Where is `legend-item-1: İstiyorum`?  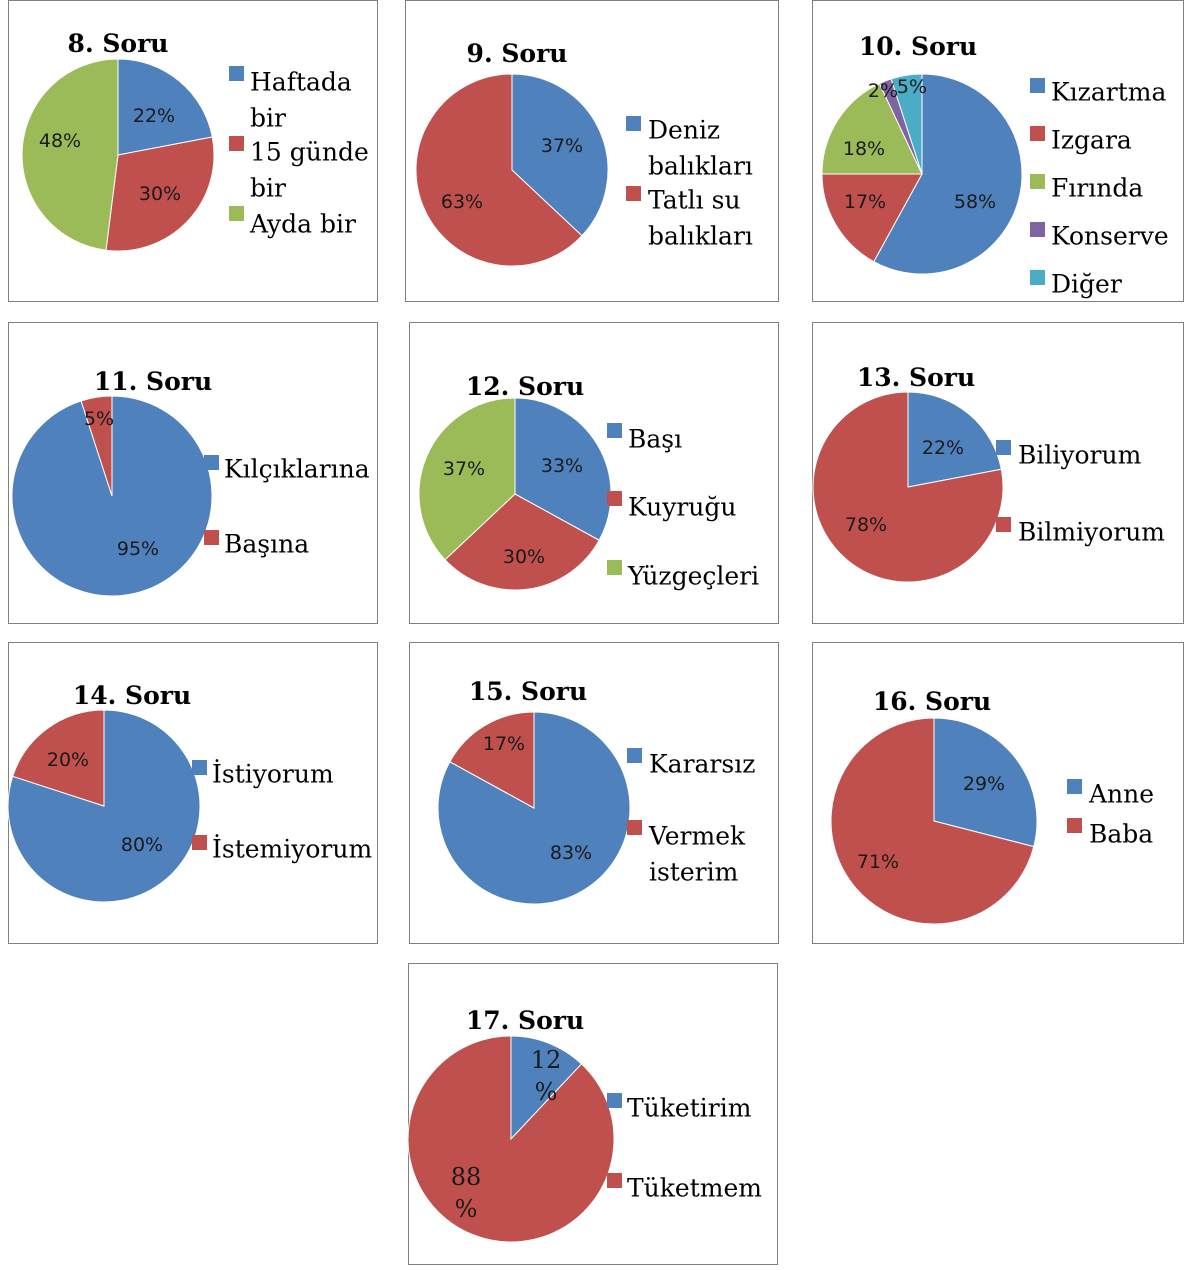 legend-item-1: İstiyorum is located at coordinates (263, 774).